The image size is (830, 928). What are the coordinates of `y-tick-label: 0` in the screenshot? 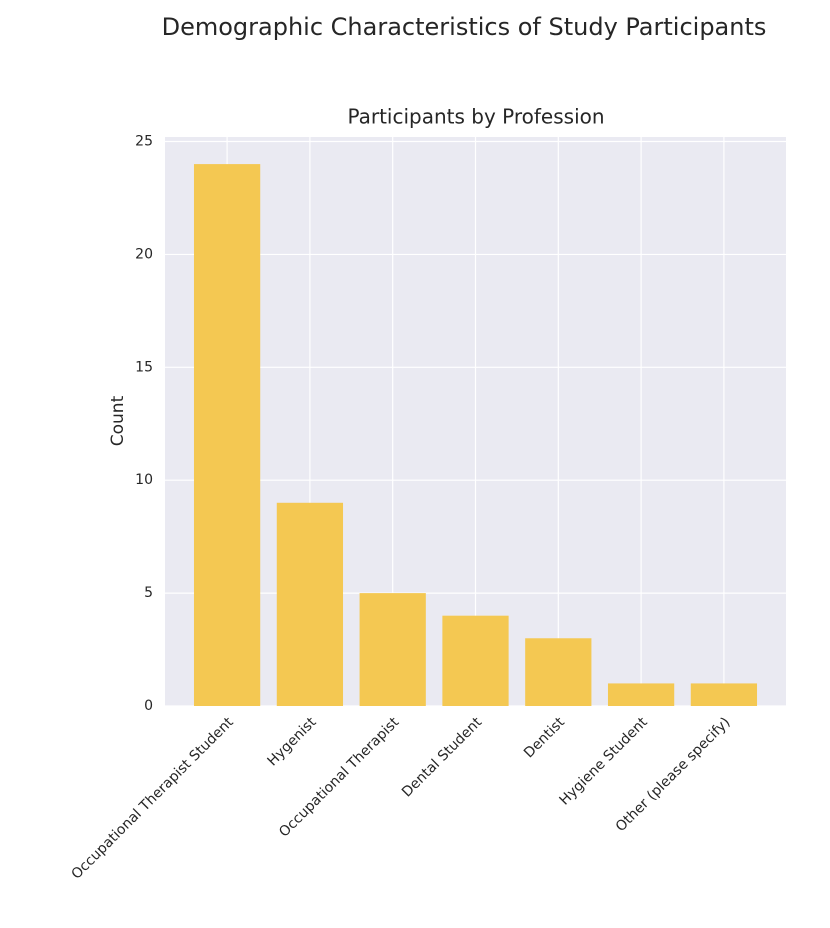 It's located at (148, 706).